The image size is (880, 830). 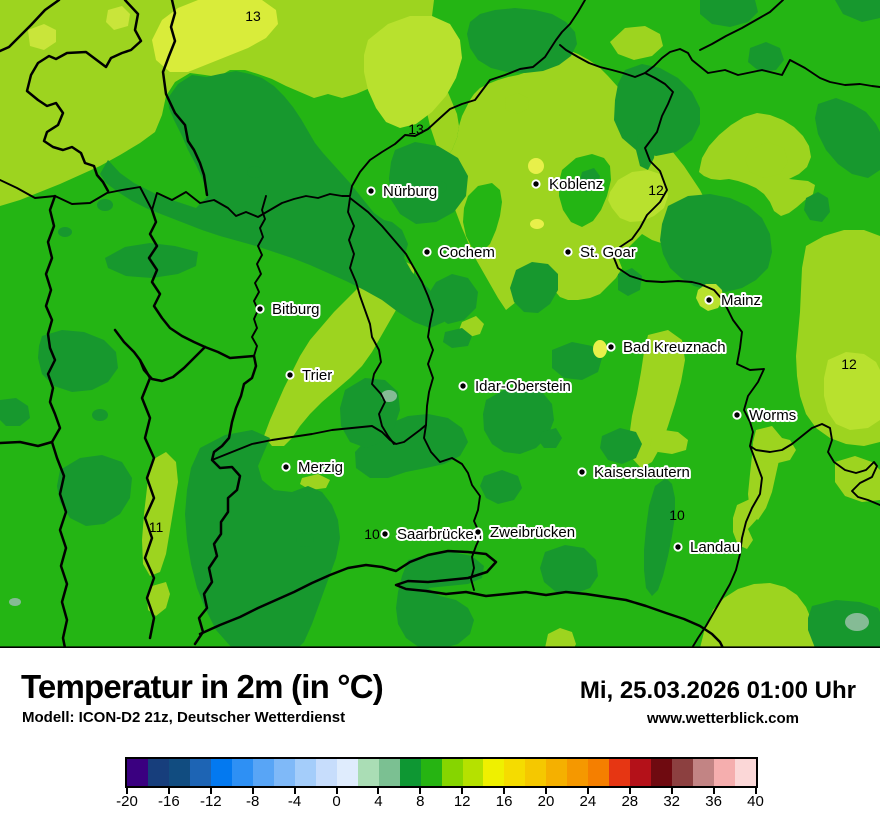 What do you see at coordinates (317, 375) in the screenshot?
I see `svg-text: Trier` at bounding box center [317, 375].